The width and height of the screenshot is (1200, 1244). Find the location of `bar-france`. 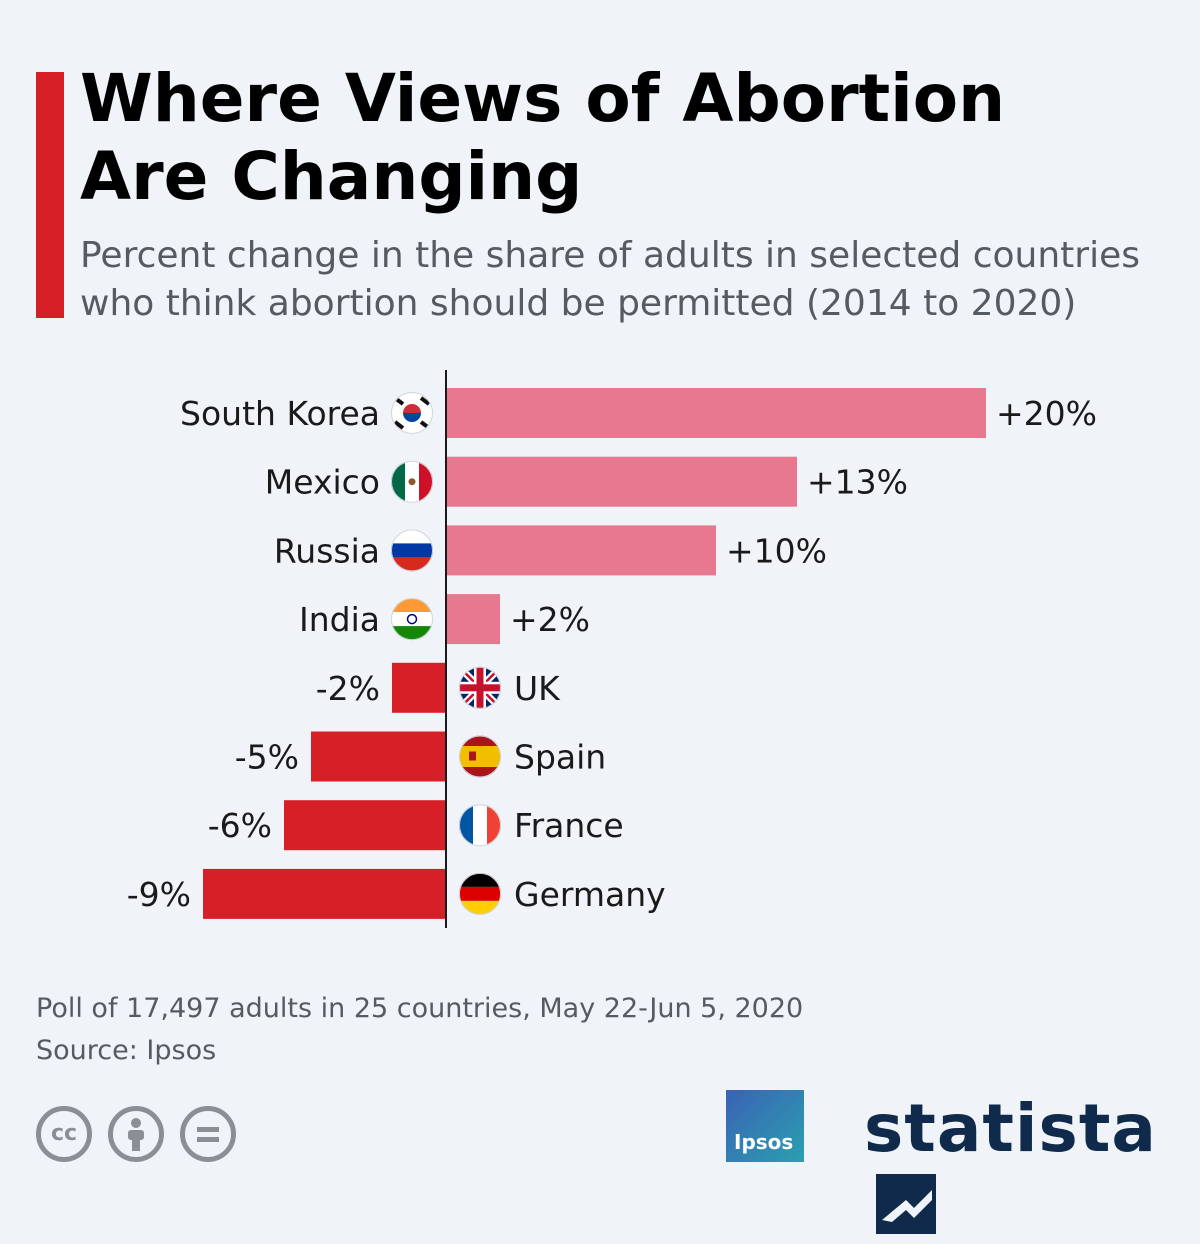

bar-france is located at coordinates (365, 825).